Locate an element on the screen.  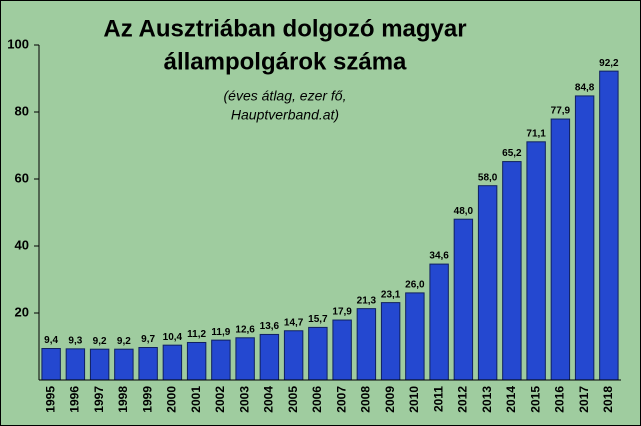
y-tick-label: 100 is located at coordinates (18, 43).